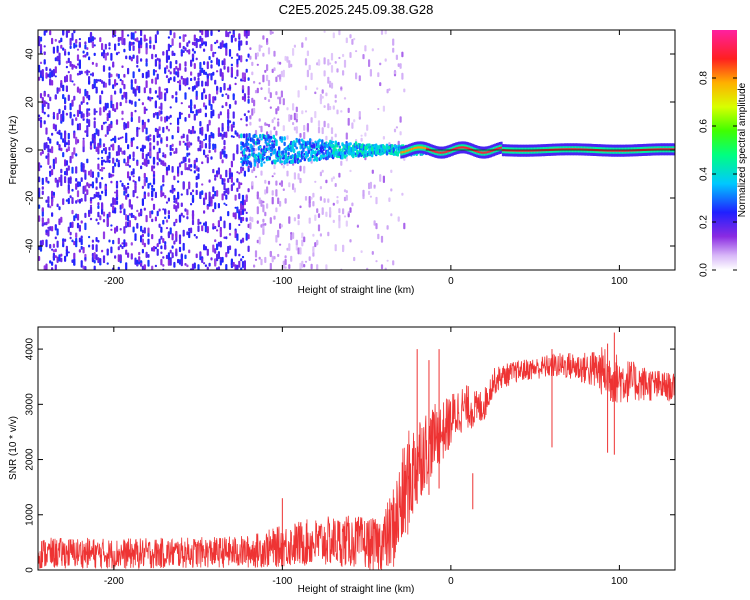  I want to click on y-tick-label: 20, so click(30, 102).